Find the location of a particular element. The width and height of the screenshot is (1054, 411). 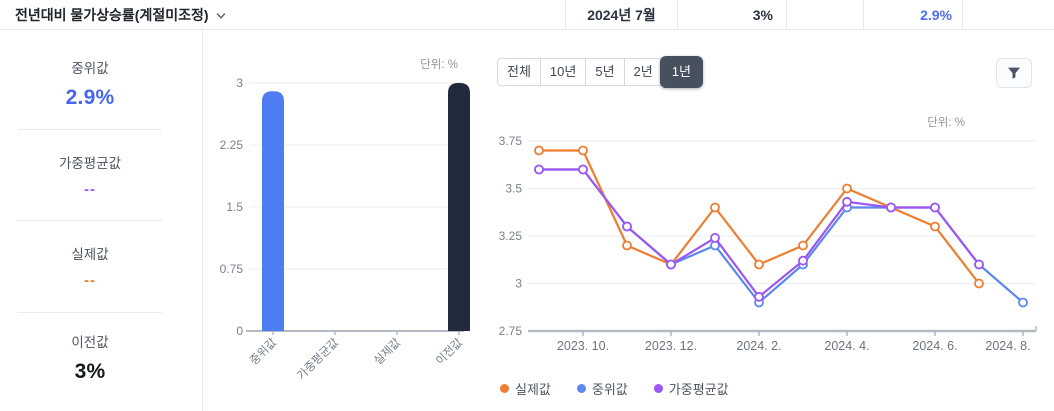

funnel-icon is located at coordinates (1014, 73).